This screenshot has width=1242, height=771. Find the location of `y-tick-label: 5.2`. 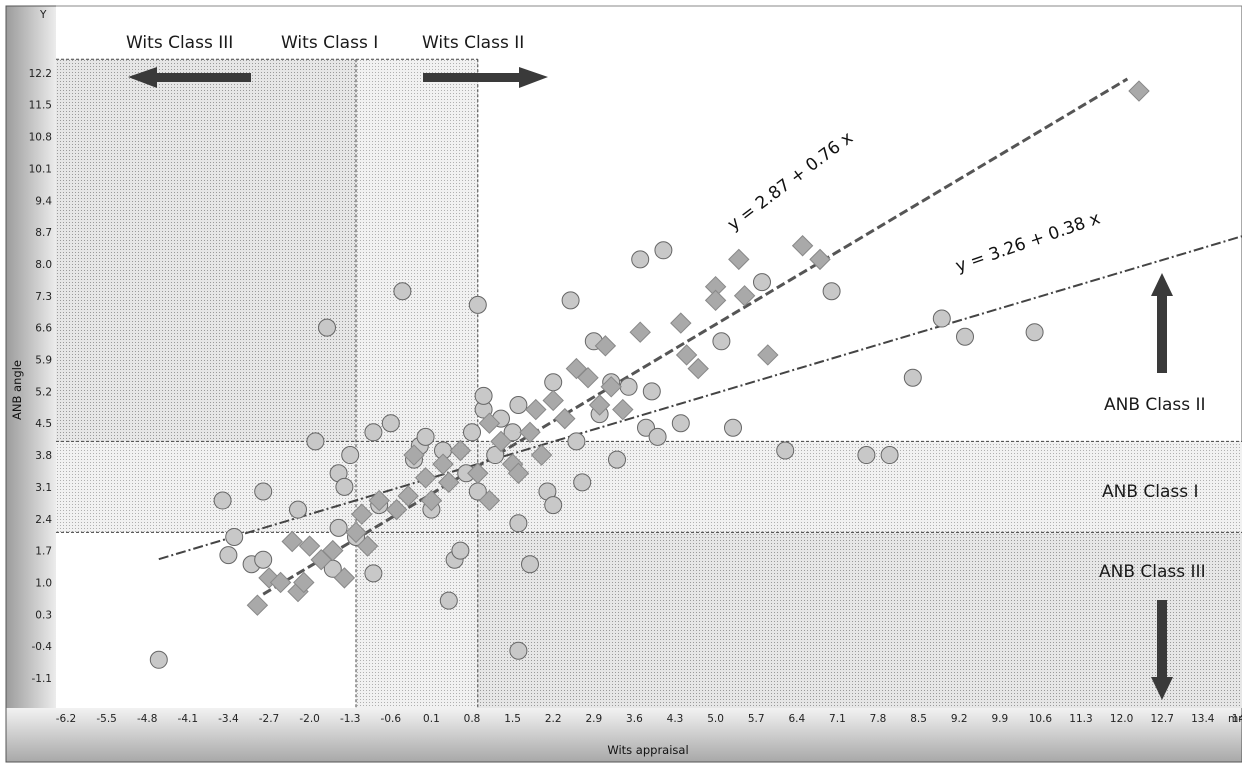

y-tick-label: 5.2 is located at coordinates (43, 392).